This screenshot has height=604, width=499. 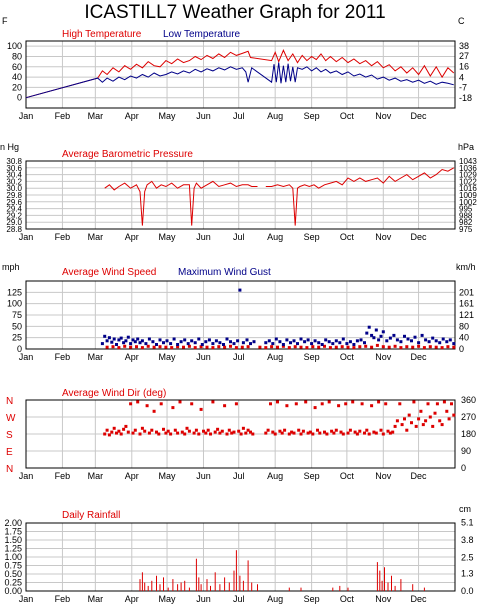 I want to click on temp-month-label: Sep, so click(x=312, y=116).